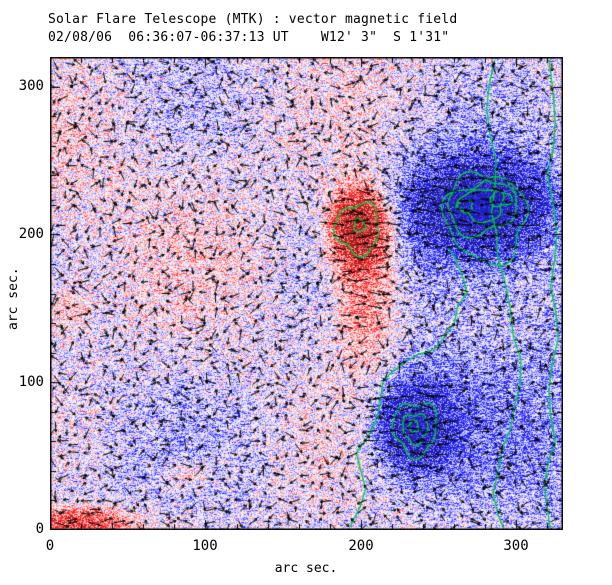  I want to click on y-tick-label-0: 0, so click(39, 529).